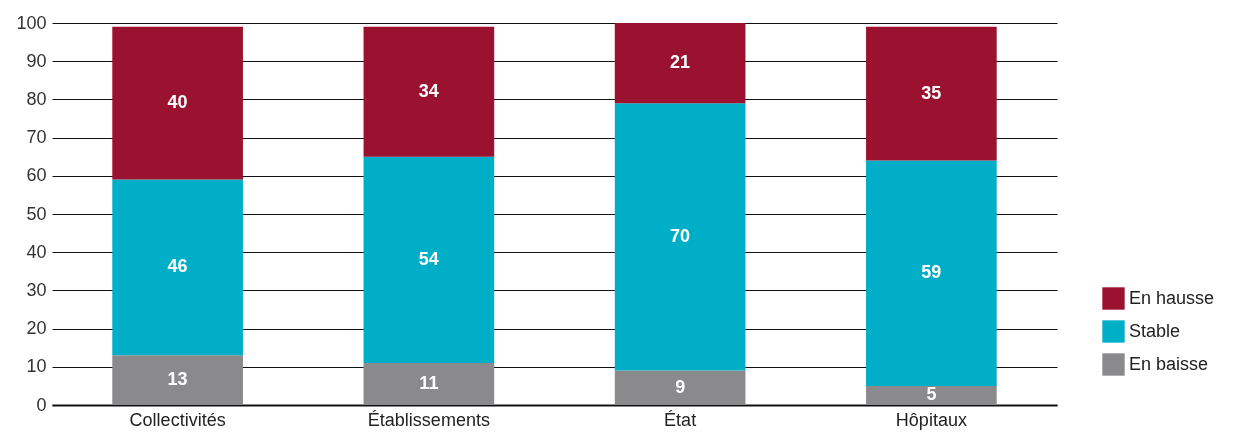 The width and height of the screenshot is (1251, 448). I want to click on y-tick-label: 10, so click(36, 366).